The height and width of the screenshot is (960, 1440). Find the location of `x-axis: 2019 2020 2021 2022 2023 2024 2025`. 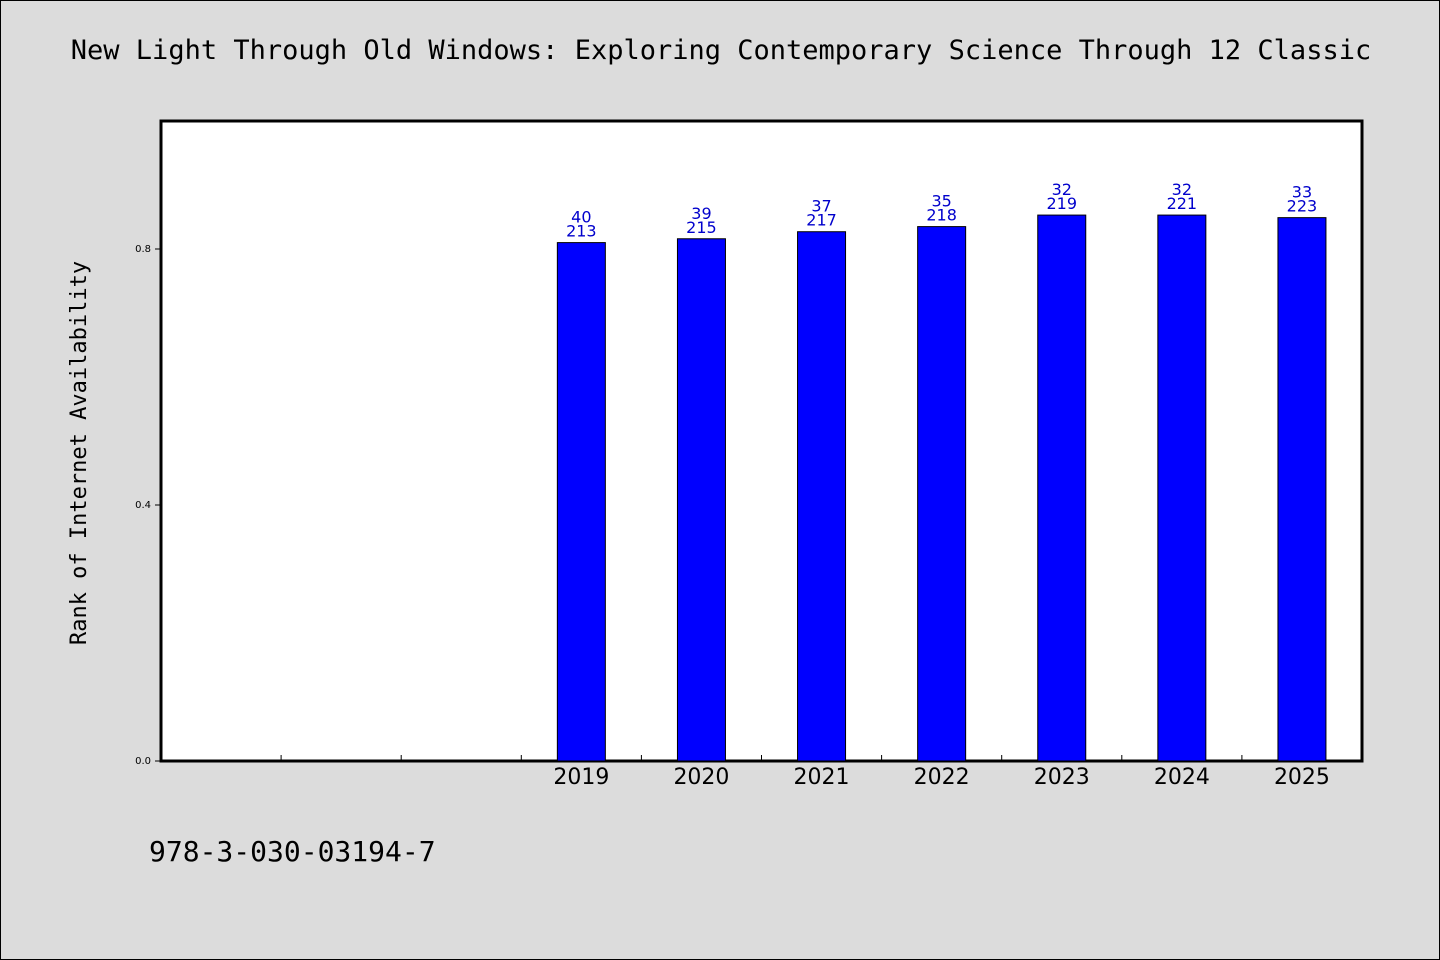

x-axis: 2019 2020 2021 2022 2023 2024 2025 is located at coordinates (805, 772).